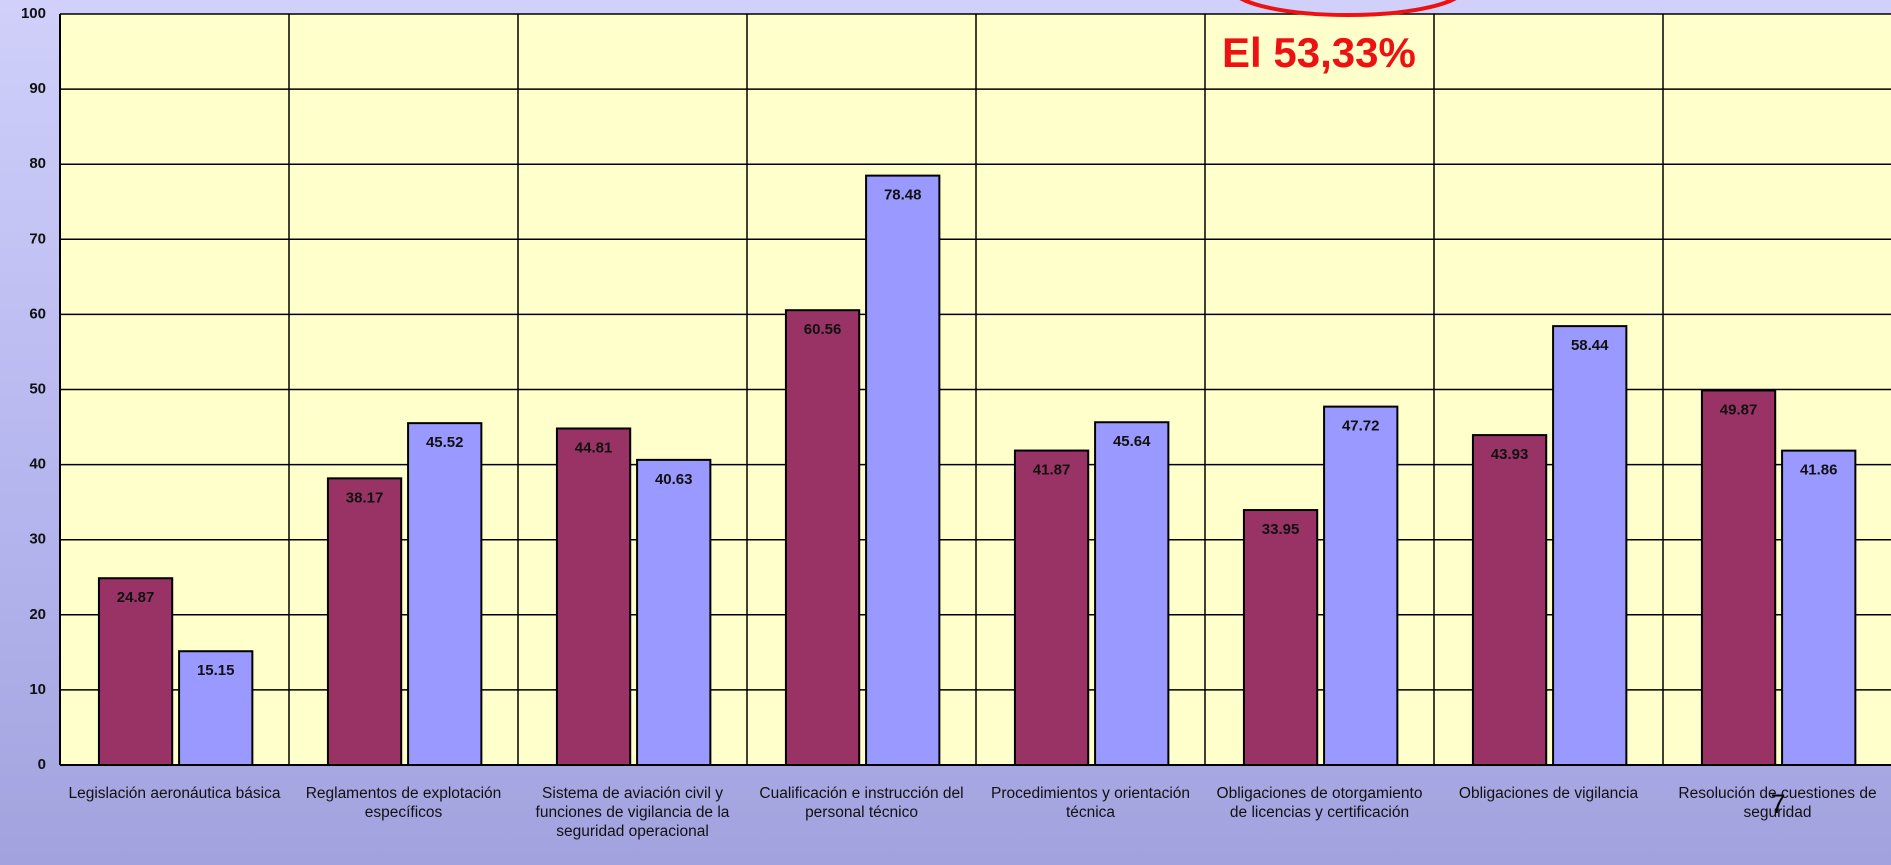 The width and height of the screenshot is (1891, 865). Describe the element at coordinates (37, 539) in the screenshot. I see `y-tick-label: 30` at that location.